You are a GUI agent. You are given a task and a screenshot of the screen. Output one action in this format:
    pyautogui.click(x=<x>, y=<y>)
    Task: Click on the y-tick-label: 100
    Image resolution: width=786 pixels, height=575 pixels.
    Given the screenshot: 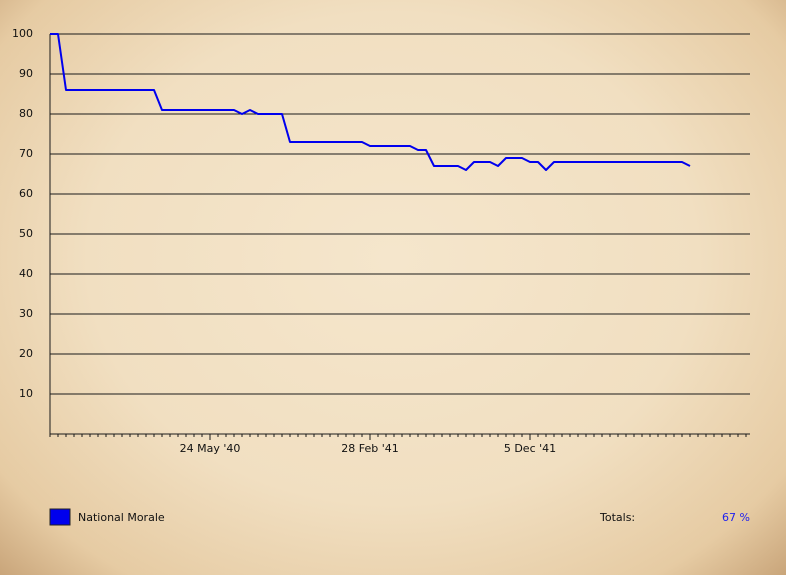 What is the action you would take?
    pyautogui.click(x=22, y=33)
    